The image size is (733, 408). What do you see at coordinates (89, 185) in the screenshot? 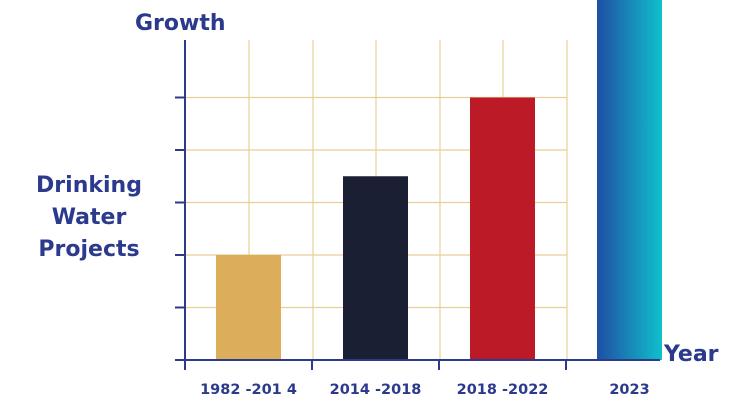
I see `y-axis-label-line: Drinking` at bounding box center [89, 185].